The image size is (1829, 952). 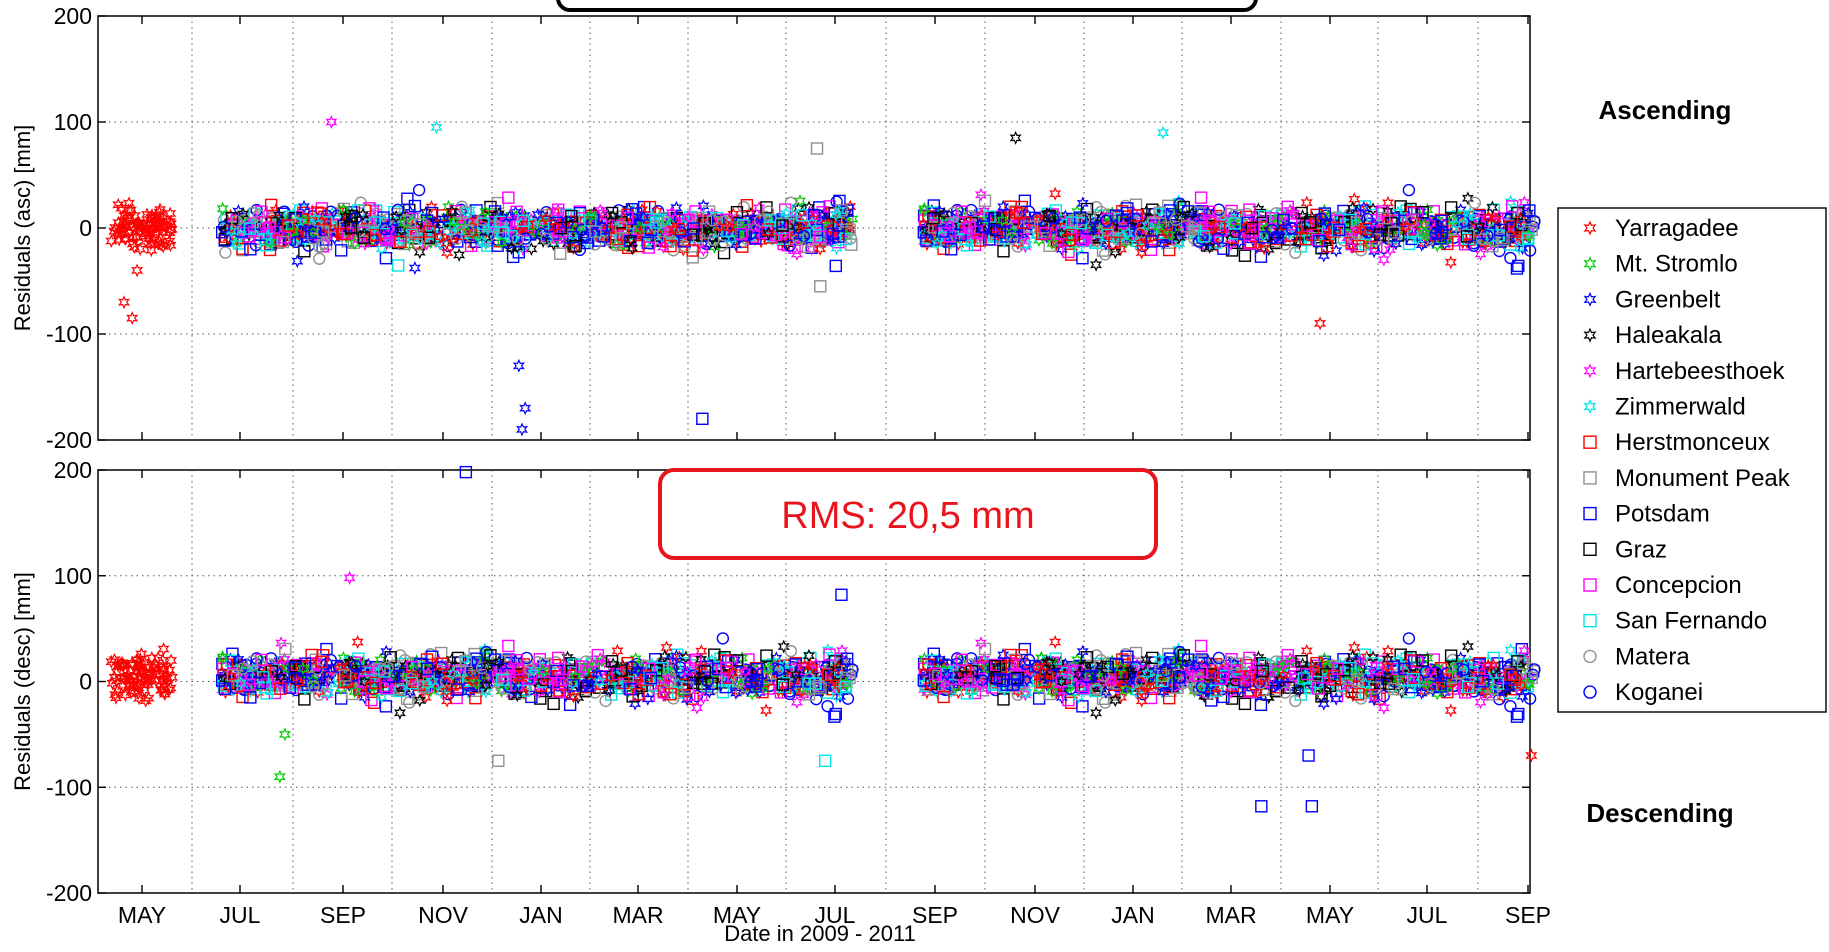 What do you see at coordinates (73, 470) in the screenshot?
I see `y-tick-label: 200` at bounding box center [73, 470].